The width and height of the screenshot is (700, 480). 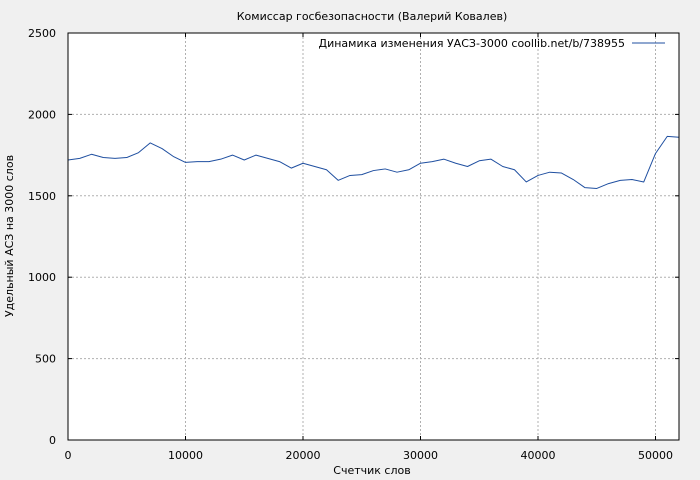 What do you see at coordinates (371, 470) in the screenshot?
I see `x-axis-label: Счетчик слов` at bounding box center [371, 470].